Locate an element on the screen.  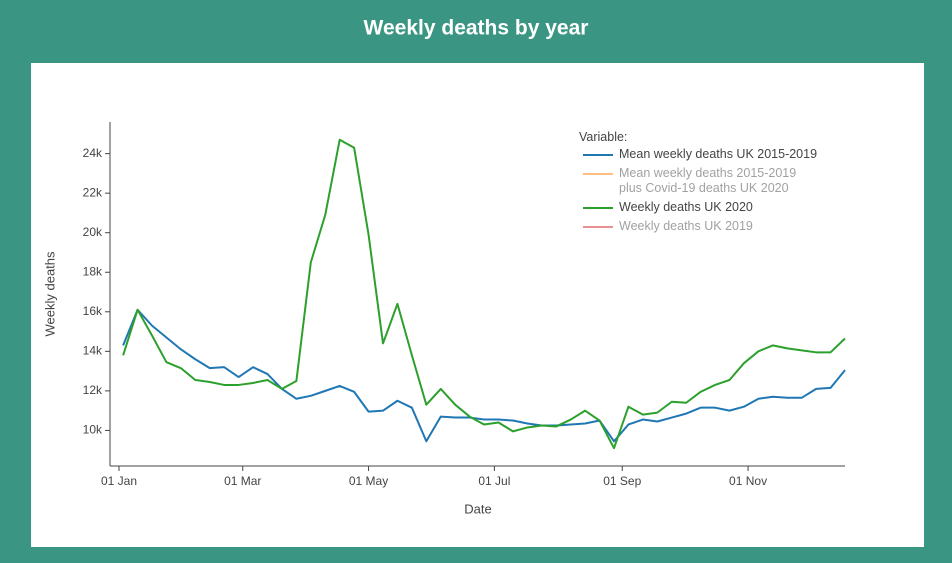
legend-label: Mean weekly deaths UK 2015-2019 is located at coordinates (718, 154).